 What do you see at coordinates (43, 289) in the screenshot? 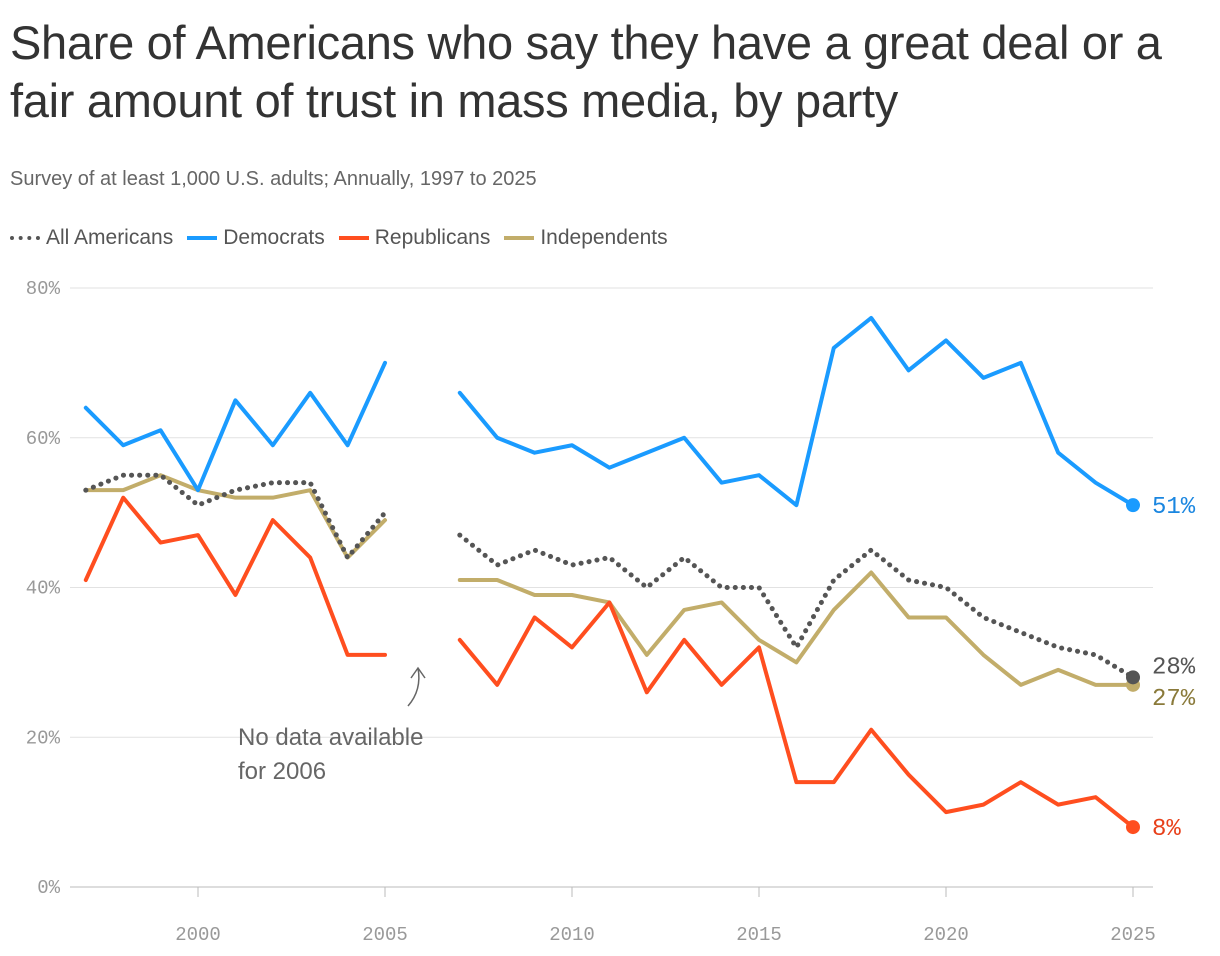
I see `y-tick-label: 80%` at bounding box center [43, 289].